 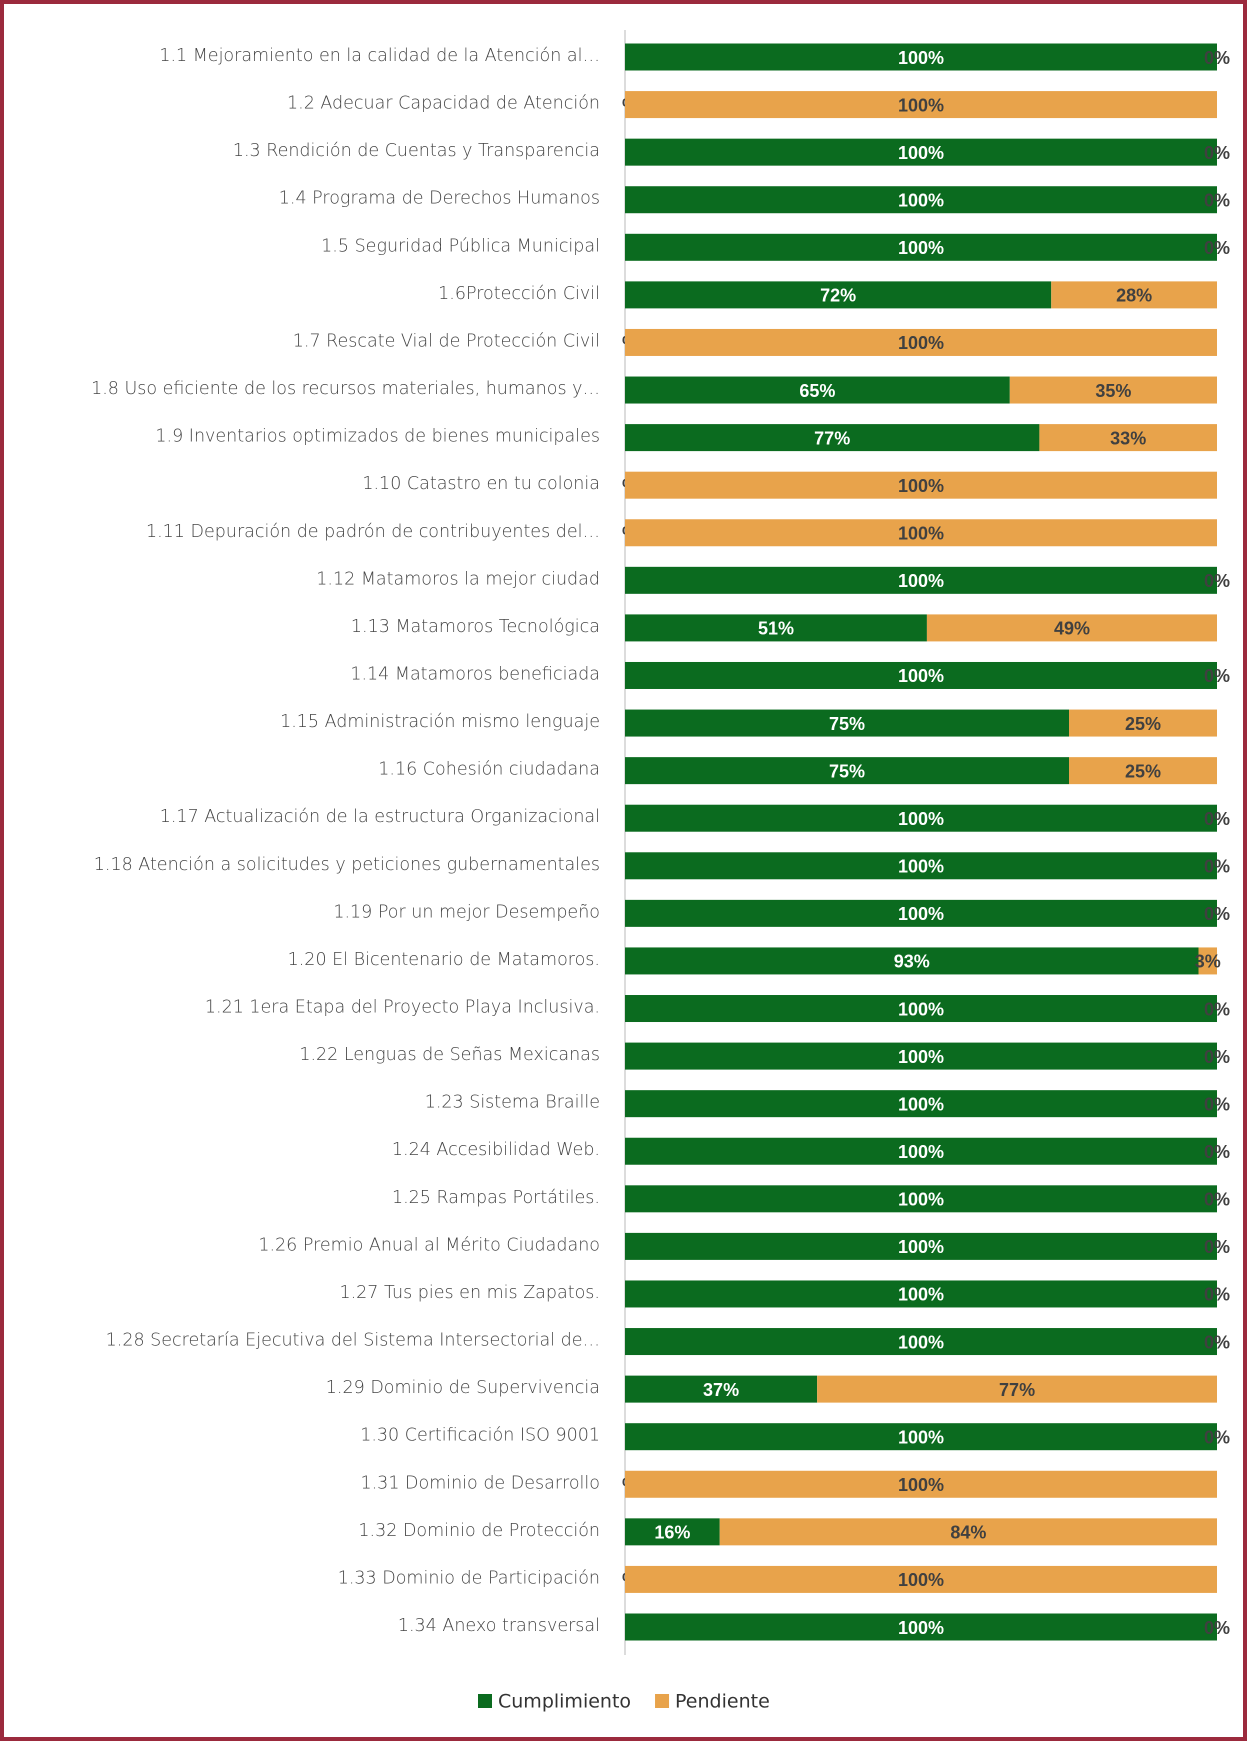 I want to click on category-label: 1.26 Premio Anual al Mérito Ciudadano, so click(x=429, y=1245).